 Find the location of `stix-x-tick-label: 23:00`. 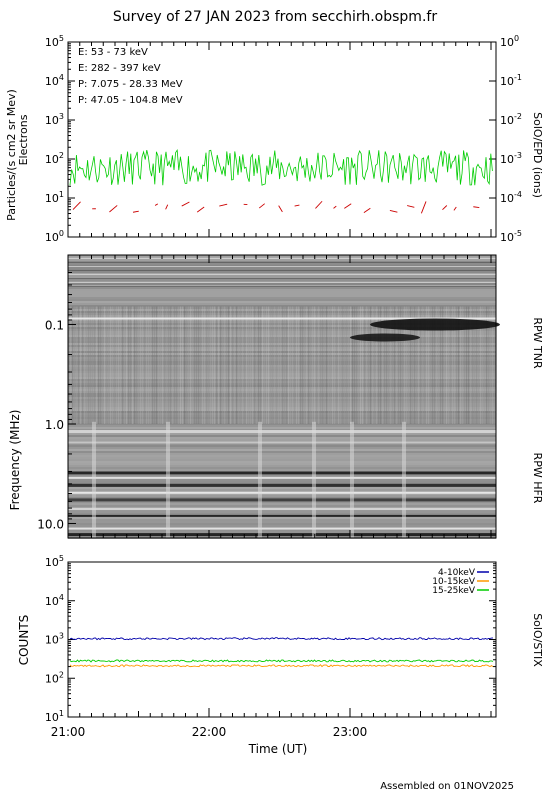

stix-x-tick-label: 23:00 is located at coordinates (350, 732).